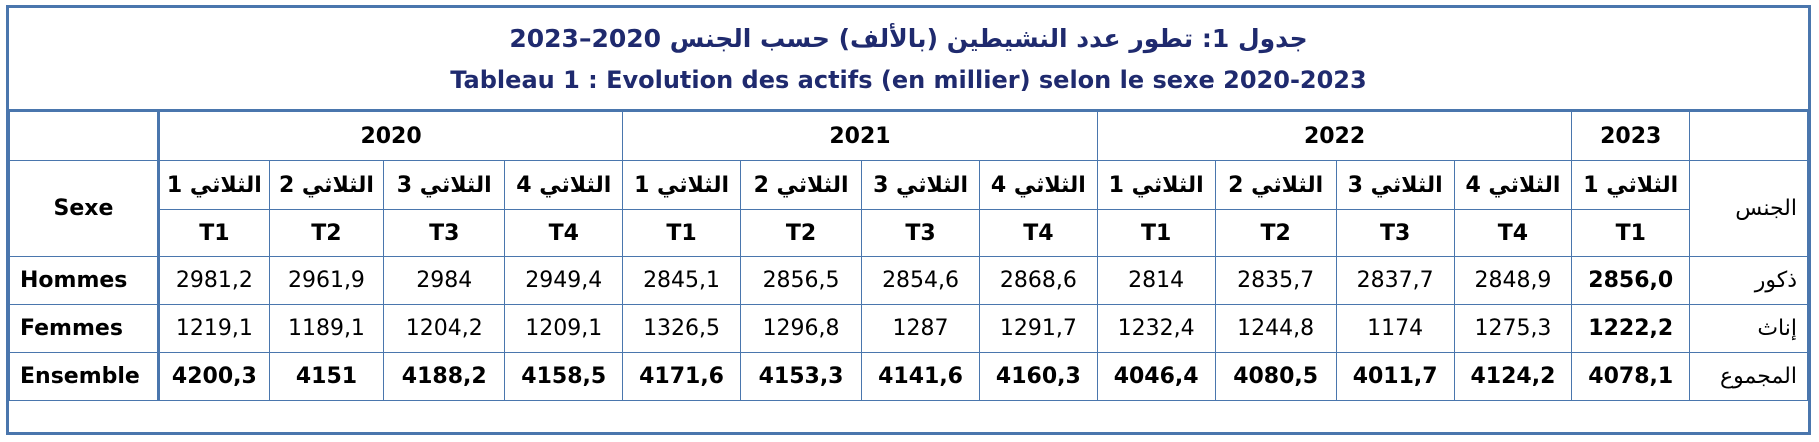 Image resolution: width=1819 pixels, height=442 pixels. What do you see at coordinates (564, 328) in the screenshot?
I see `cell-value: 1209,1` at bounding box center [564, 328].